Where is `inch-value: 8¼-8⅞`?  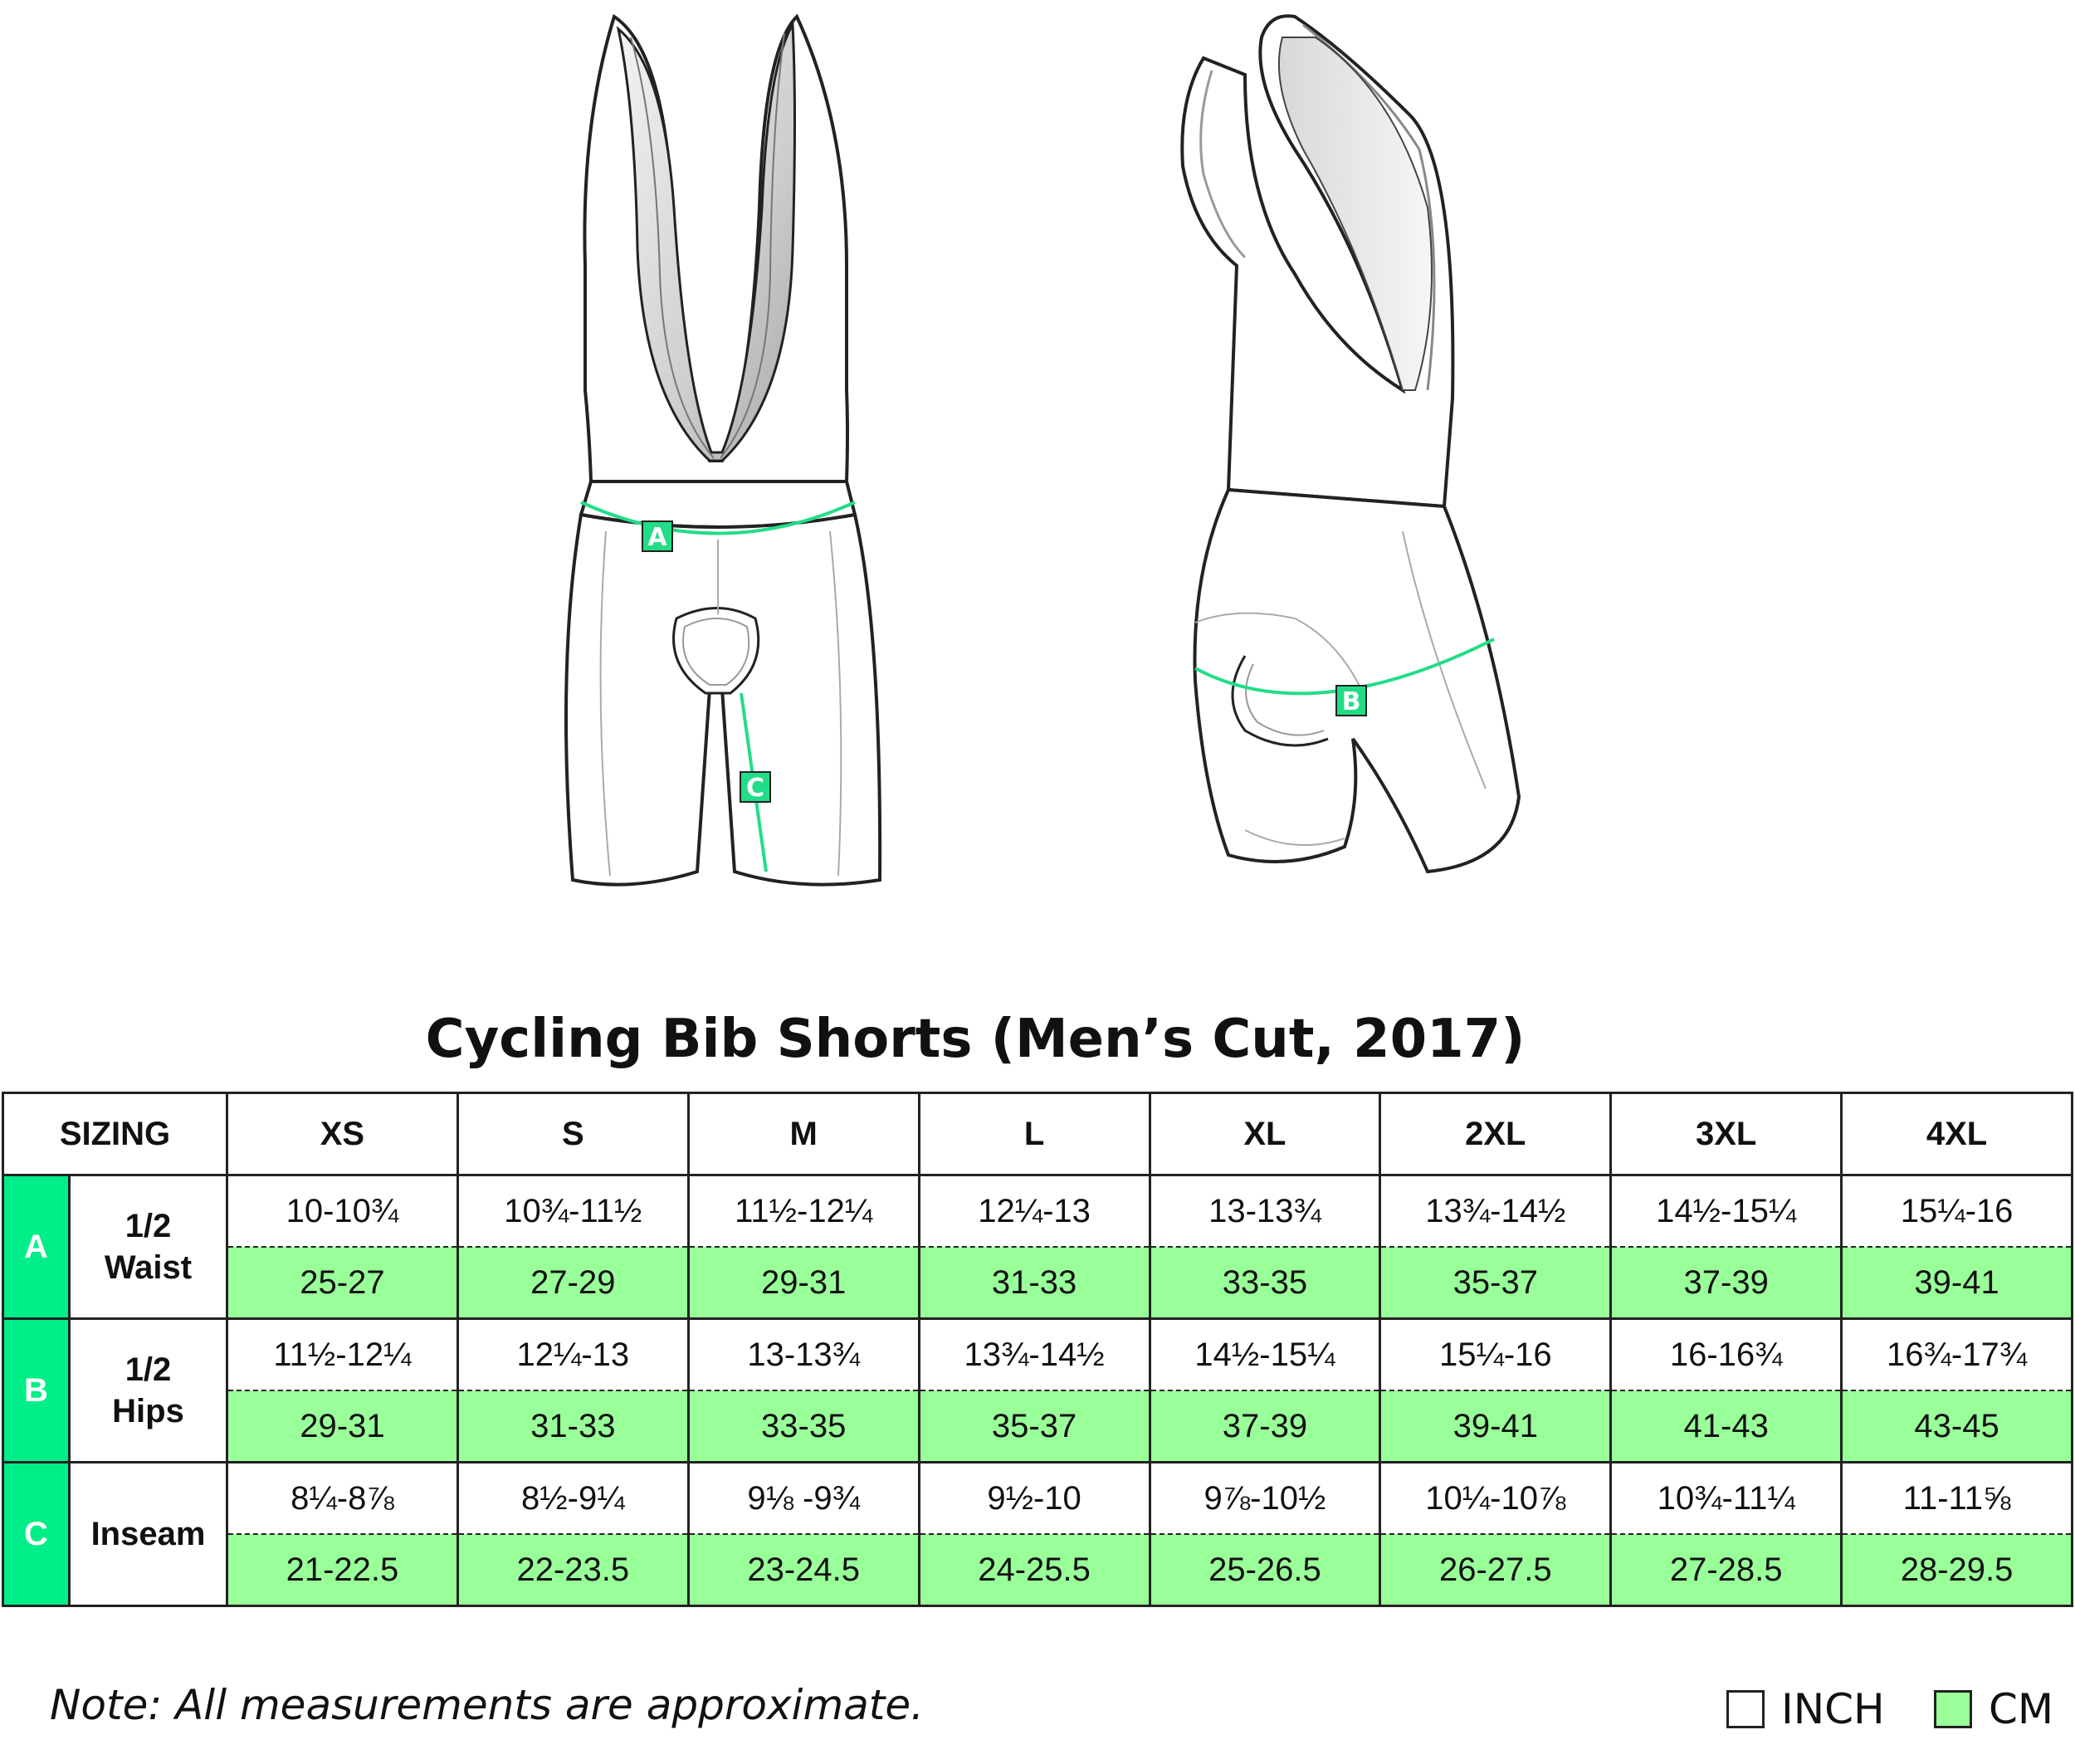 inch-value: 8¼-8⅞ is located at coordinates (342, 1498).